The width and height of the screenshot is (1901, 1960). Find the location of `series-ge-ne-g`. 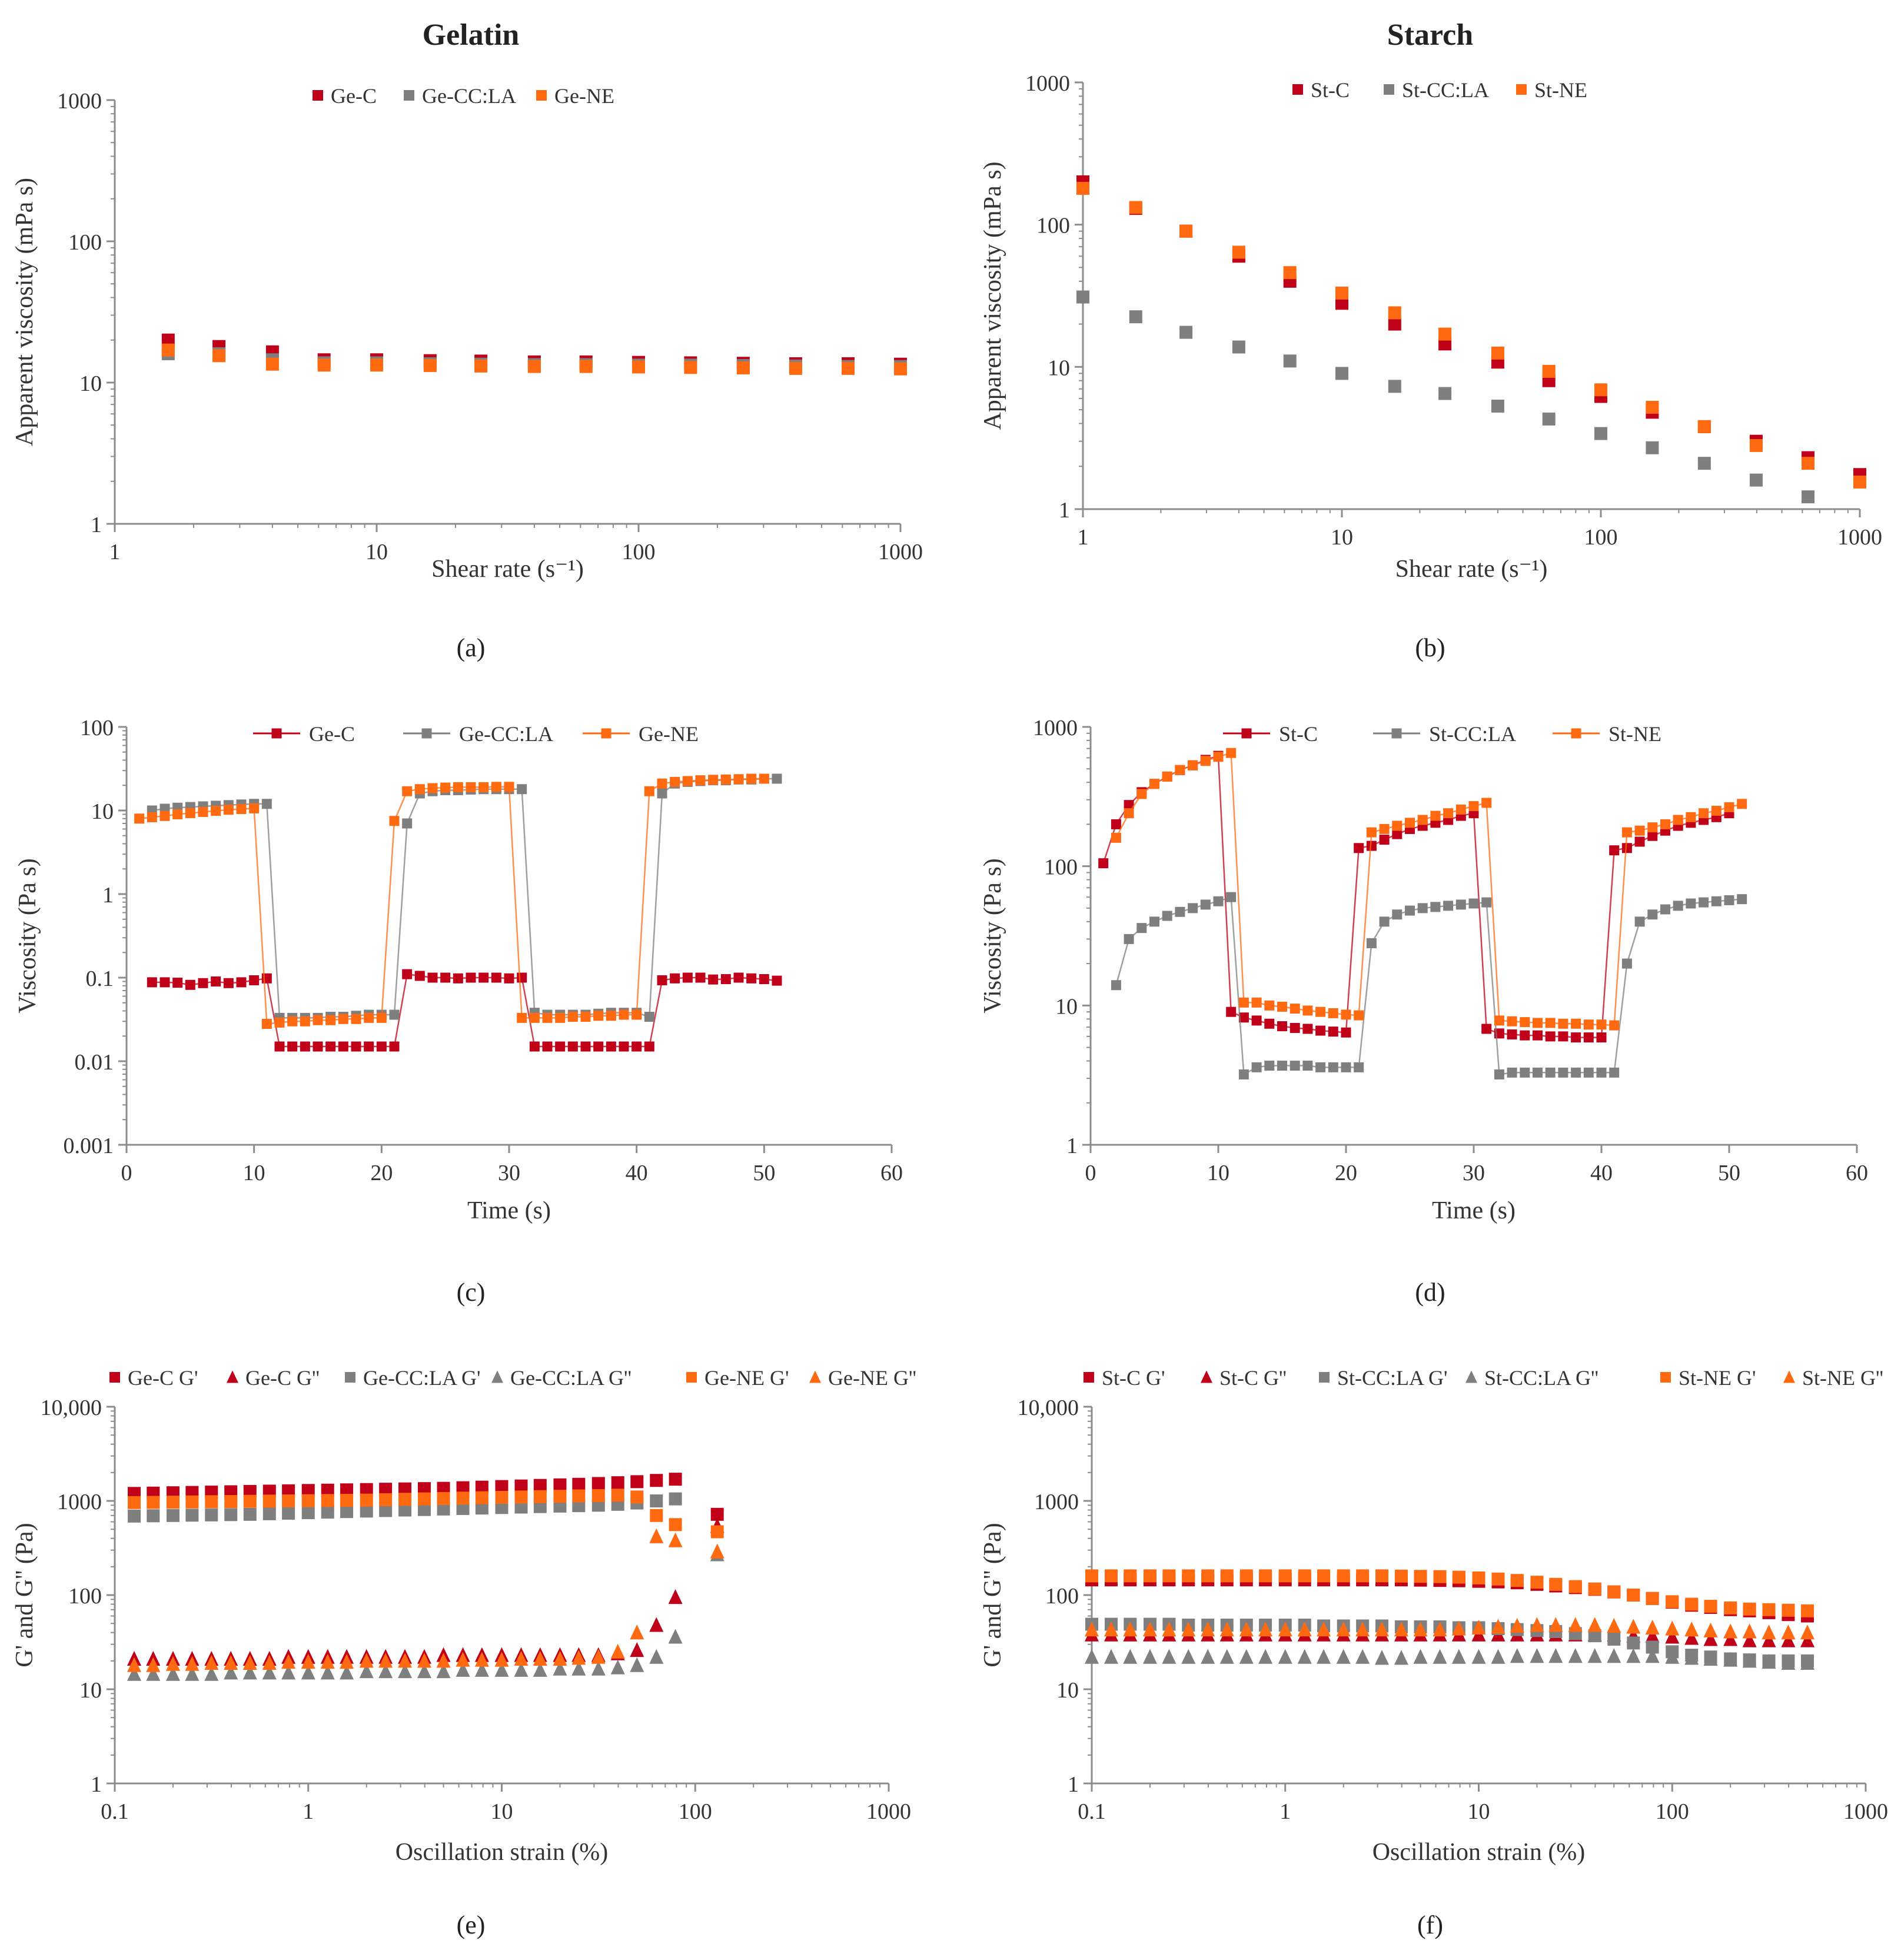

series-ge-ne-g is located at coordinates (425, 1514).